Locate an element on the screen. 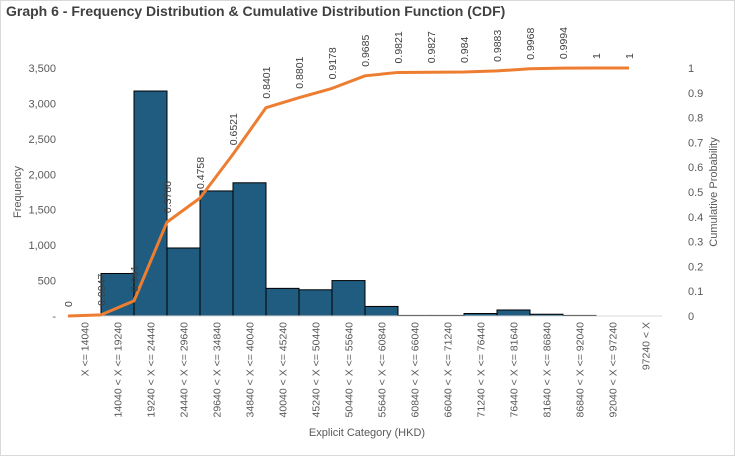  y2-tick-label: 0.5 is located at coordinates (695, 193).